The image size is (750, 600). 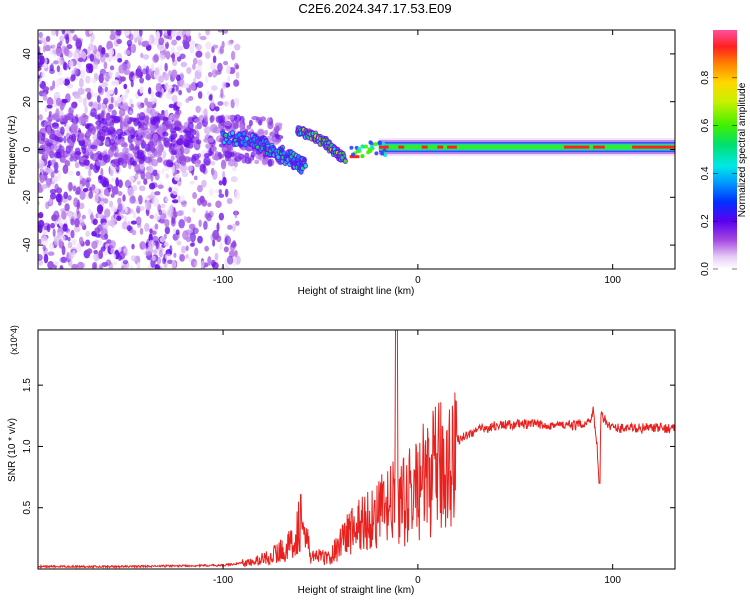 I want to click on colorbar-label: Normalized spectral amplitude, so click(x=742, y=149).